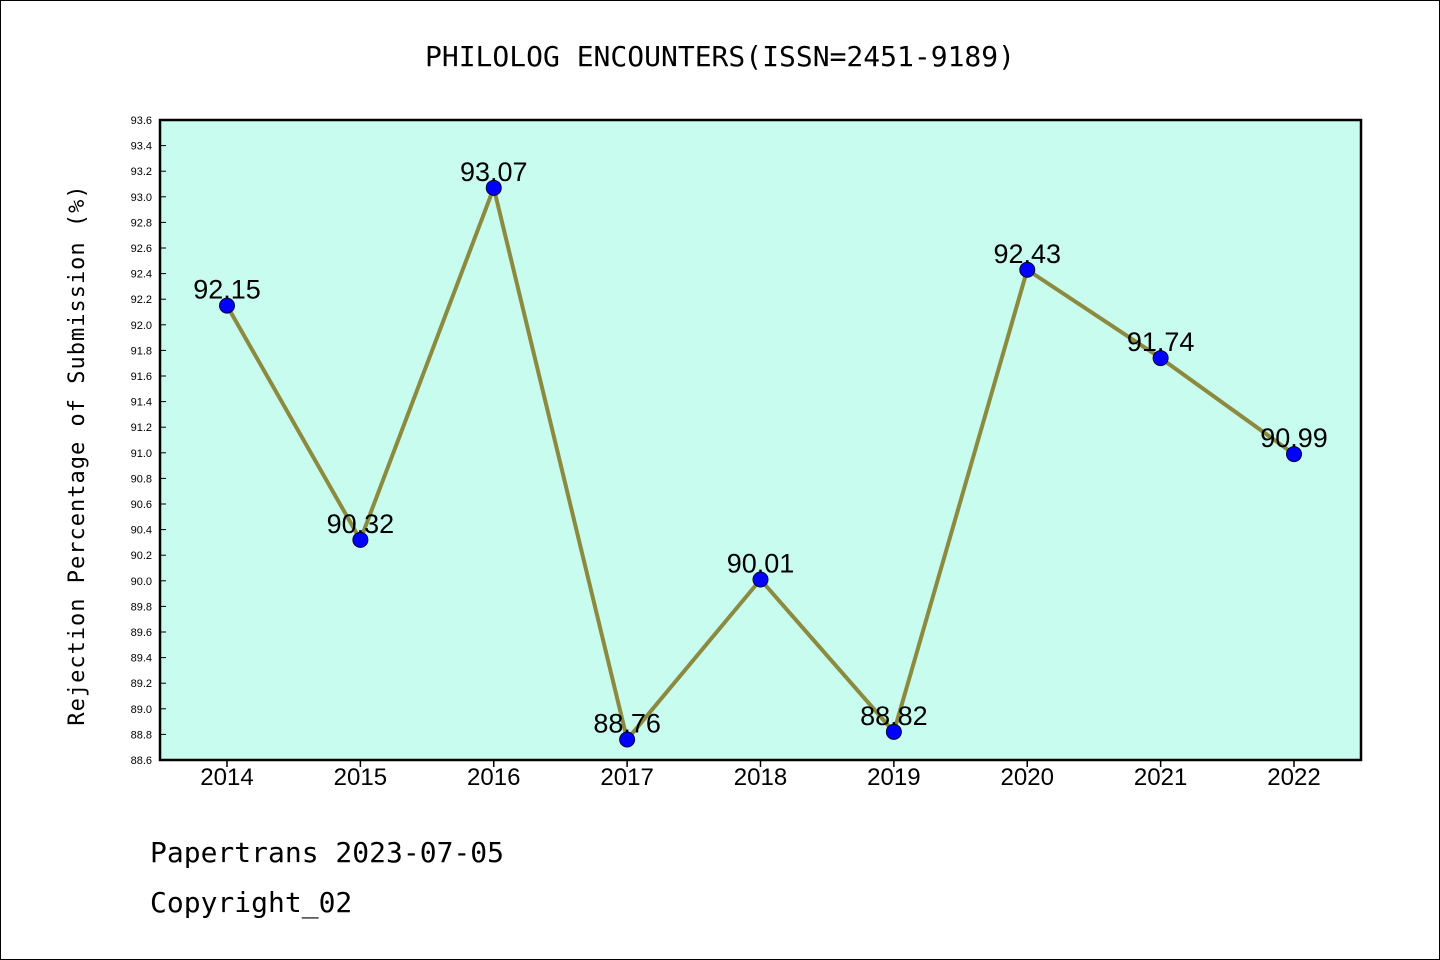 The height and width of the screenshot is (960, 1440). I want to click on data-label: 92.15, so click(227, 290).